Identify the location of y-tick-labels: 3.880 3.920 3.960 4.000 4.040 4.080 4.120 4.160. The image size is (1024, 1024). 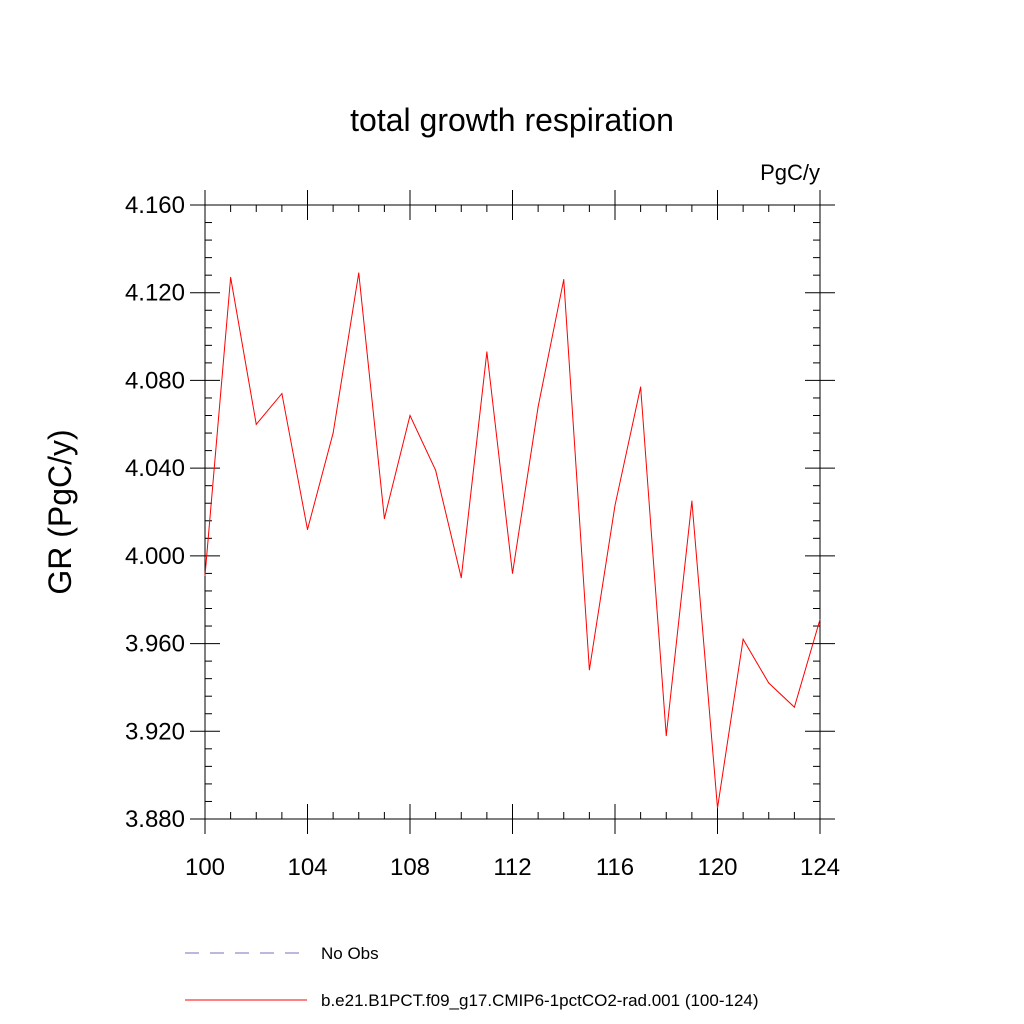
(155, 512).